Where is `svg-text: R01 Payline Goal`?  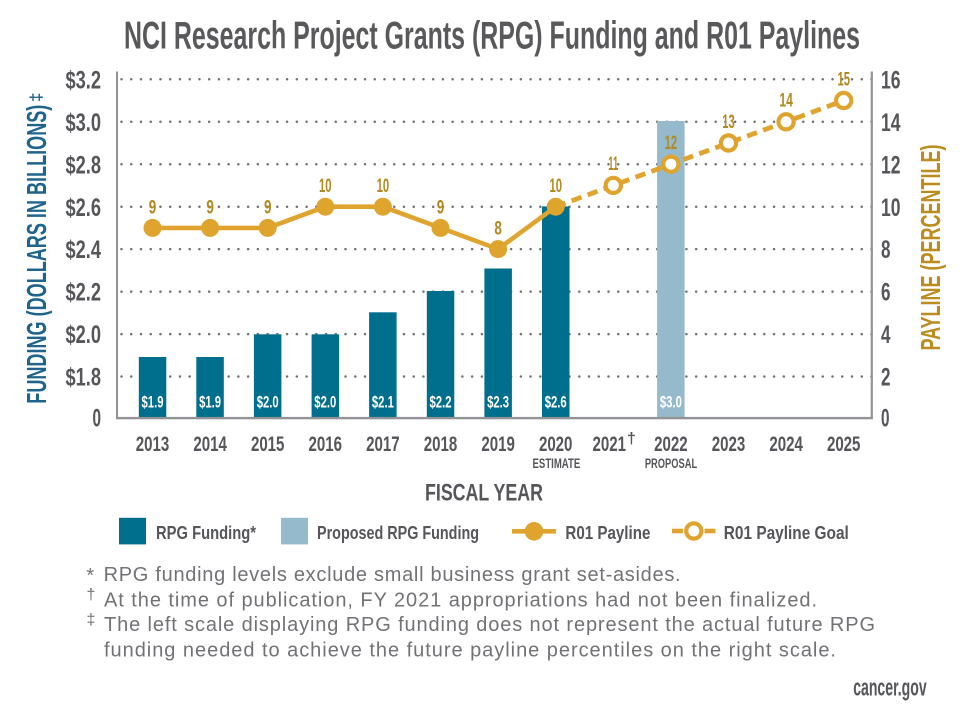 svg-text: R01 Payline Goal is located at coordinates (786, 533).